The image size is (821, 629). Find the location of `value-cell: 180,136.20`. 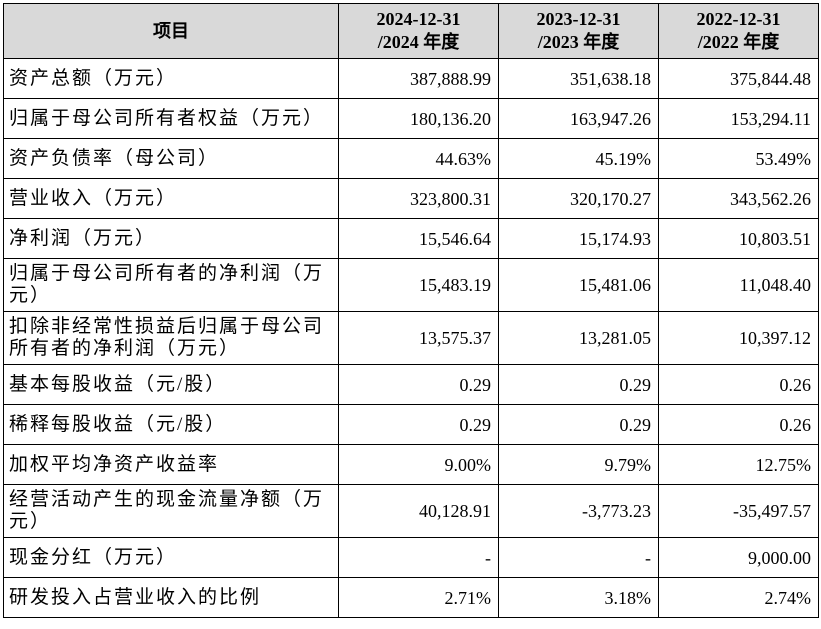

value-cell: 180,136.20 is located at coordinates (418, 118).